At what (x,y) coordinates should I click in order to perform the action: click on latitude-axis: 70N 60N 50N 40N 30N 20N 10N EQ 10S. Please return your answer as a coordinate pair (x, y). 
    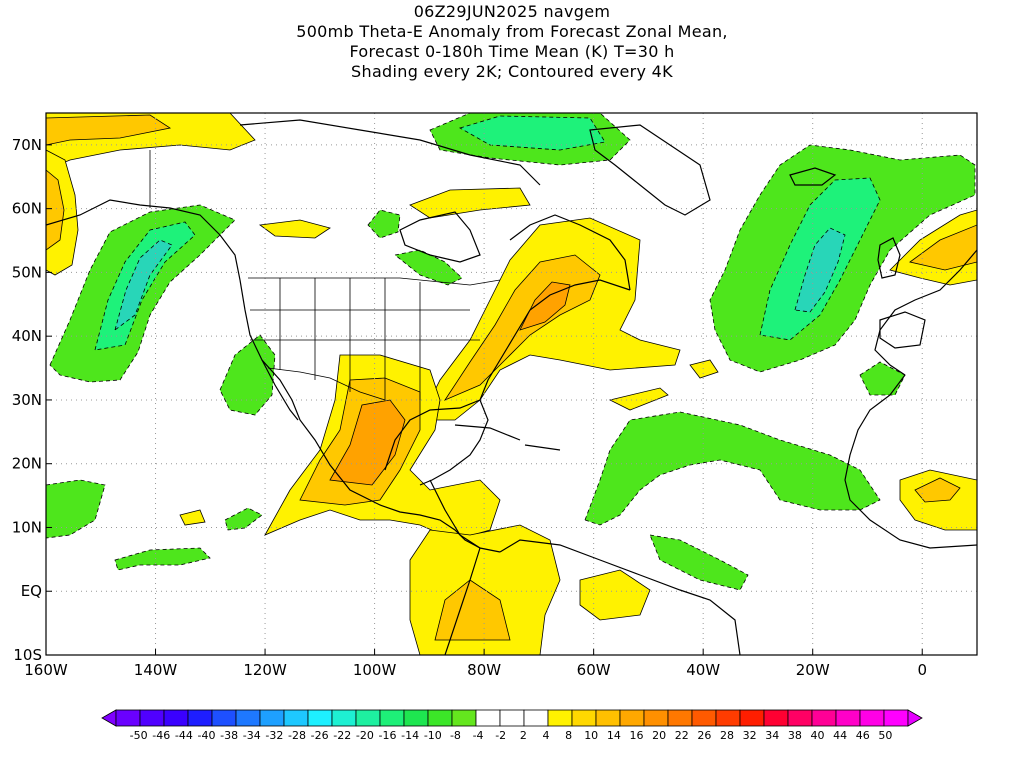
    Looking at the image, I should click on (32, 400).